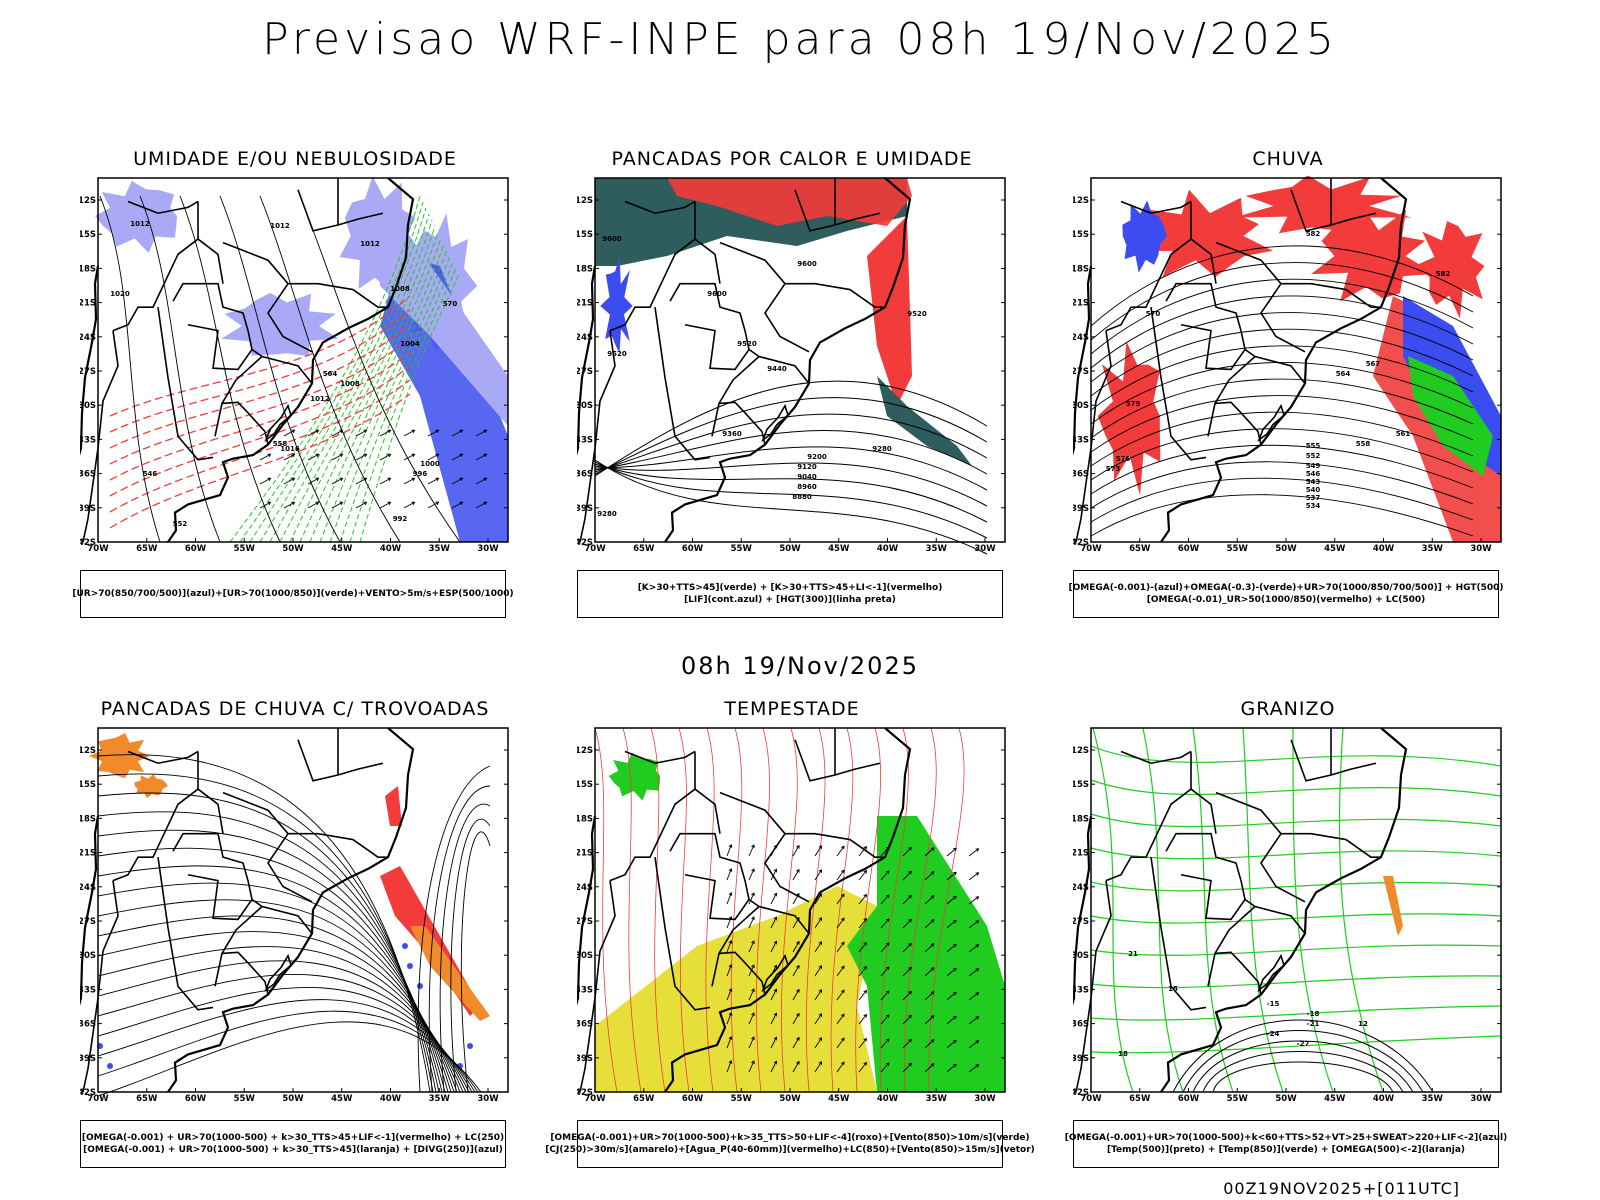  What do you see at coordinates (1153, 314) in the screenshot?
I see `contour-label: 570` at bounding box center [1153, 314].